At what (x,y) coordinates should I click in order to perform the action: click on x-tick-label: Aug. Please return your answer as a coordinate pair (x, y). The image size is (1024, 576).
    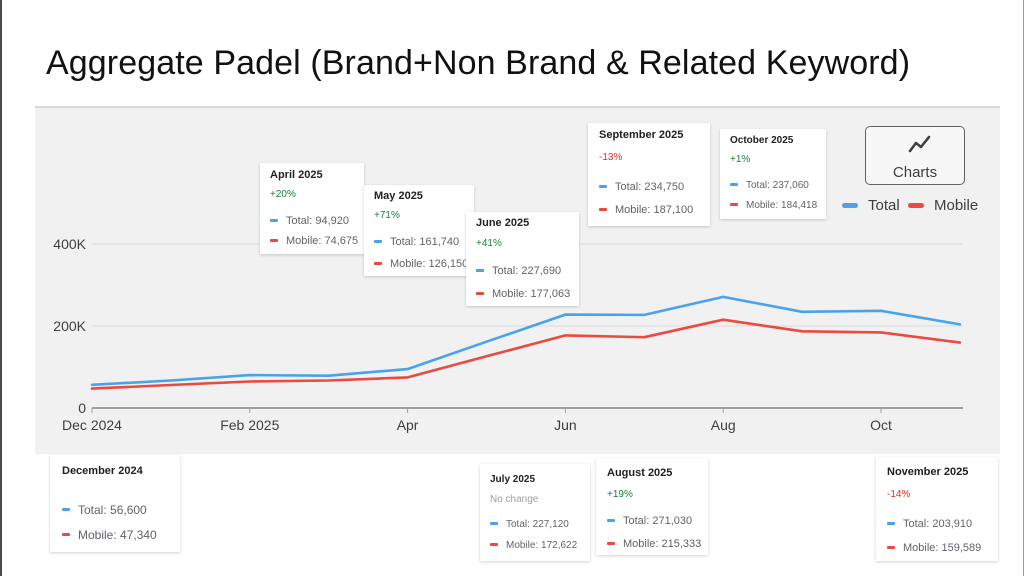
    Looking at the image, I should click on (723, 425).